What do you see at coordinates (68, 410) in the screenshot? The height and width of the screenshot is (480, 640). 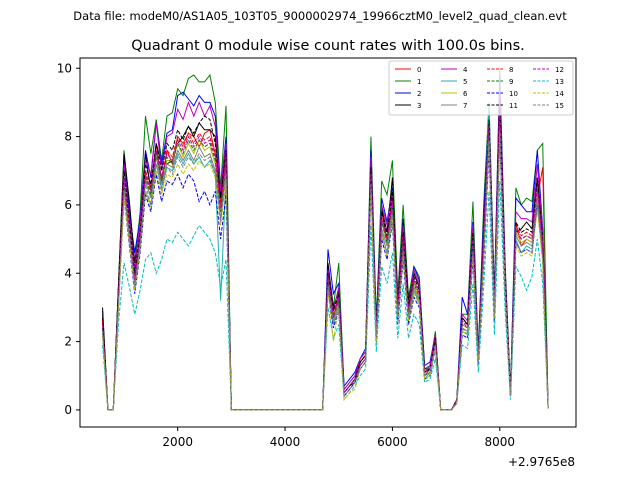 I see `y-tick-label: 0` at bounding box center [68, 410].